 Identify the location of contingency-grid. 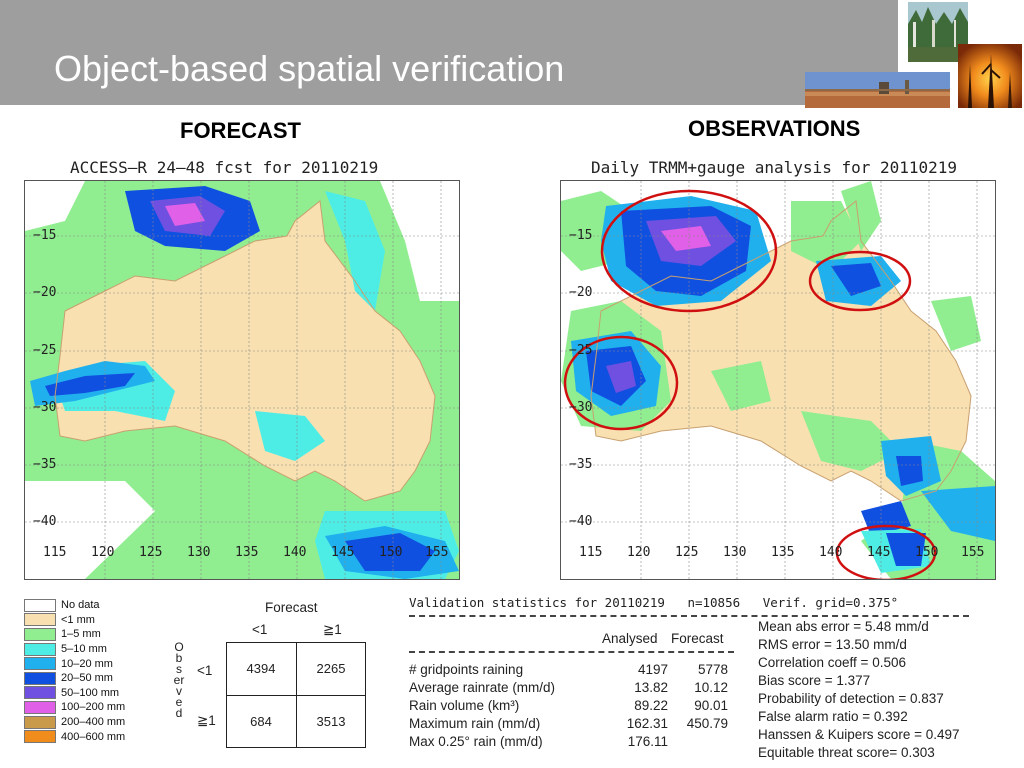
(296, 695).